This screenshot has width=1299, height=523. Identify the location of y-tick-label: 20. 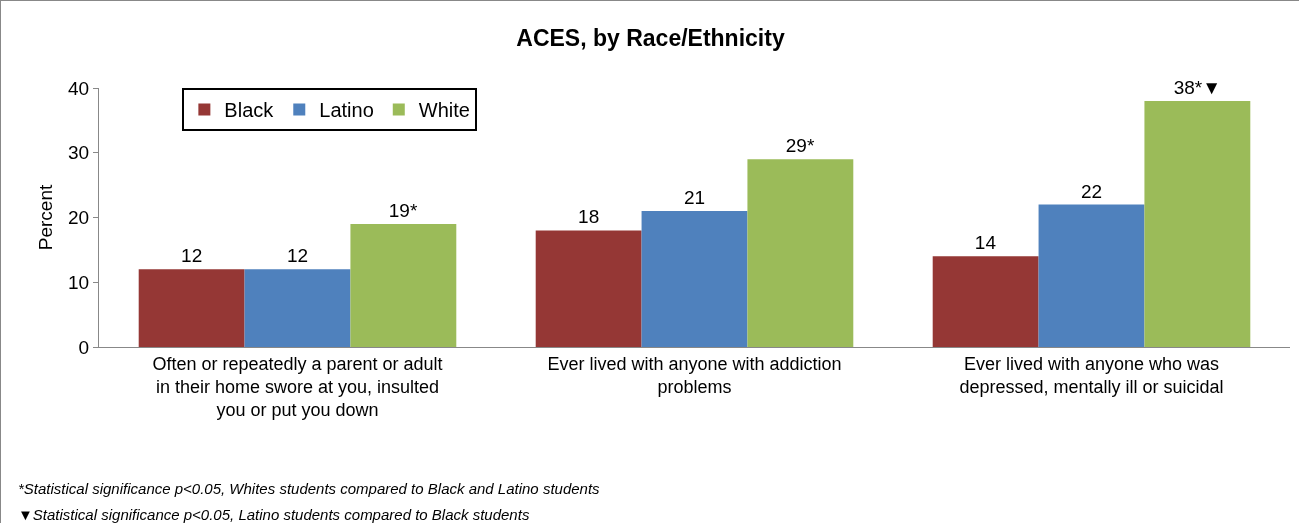
(79, 218).